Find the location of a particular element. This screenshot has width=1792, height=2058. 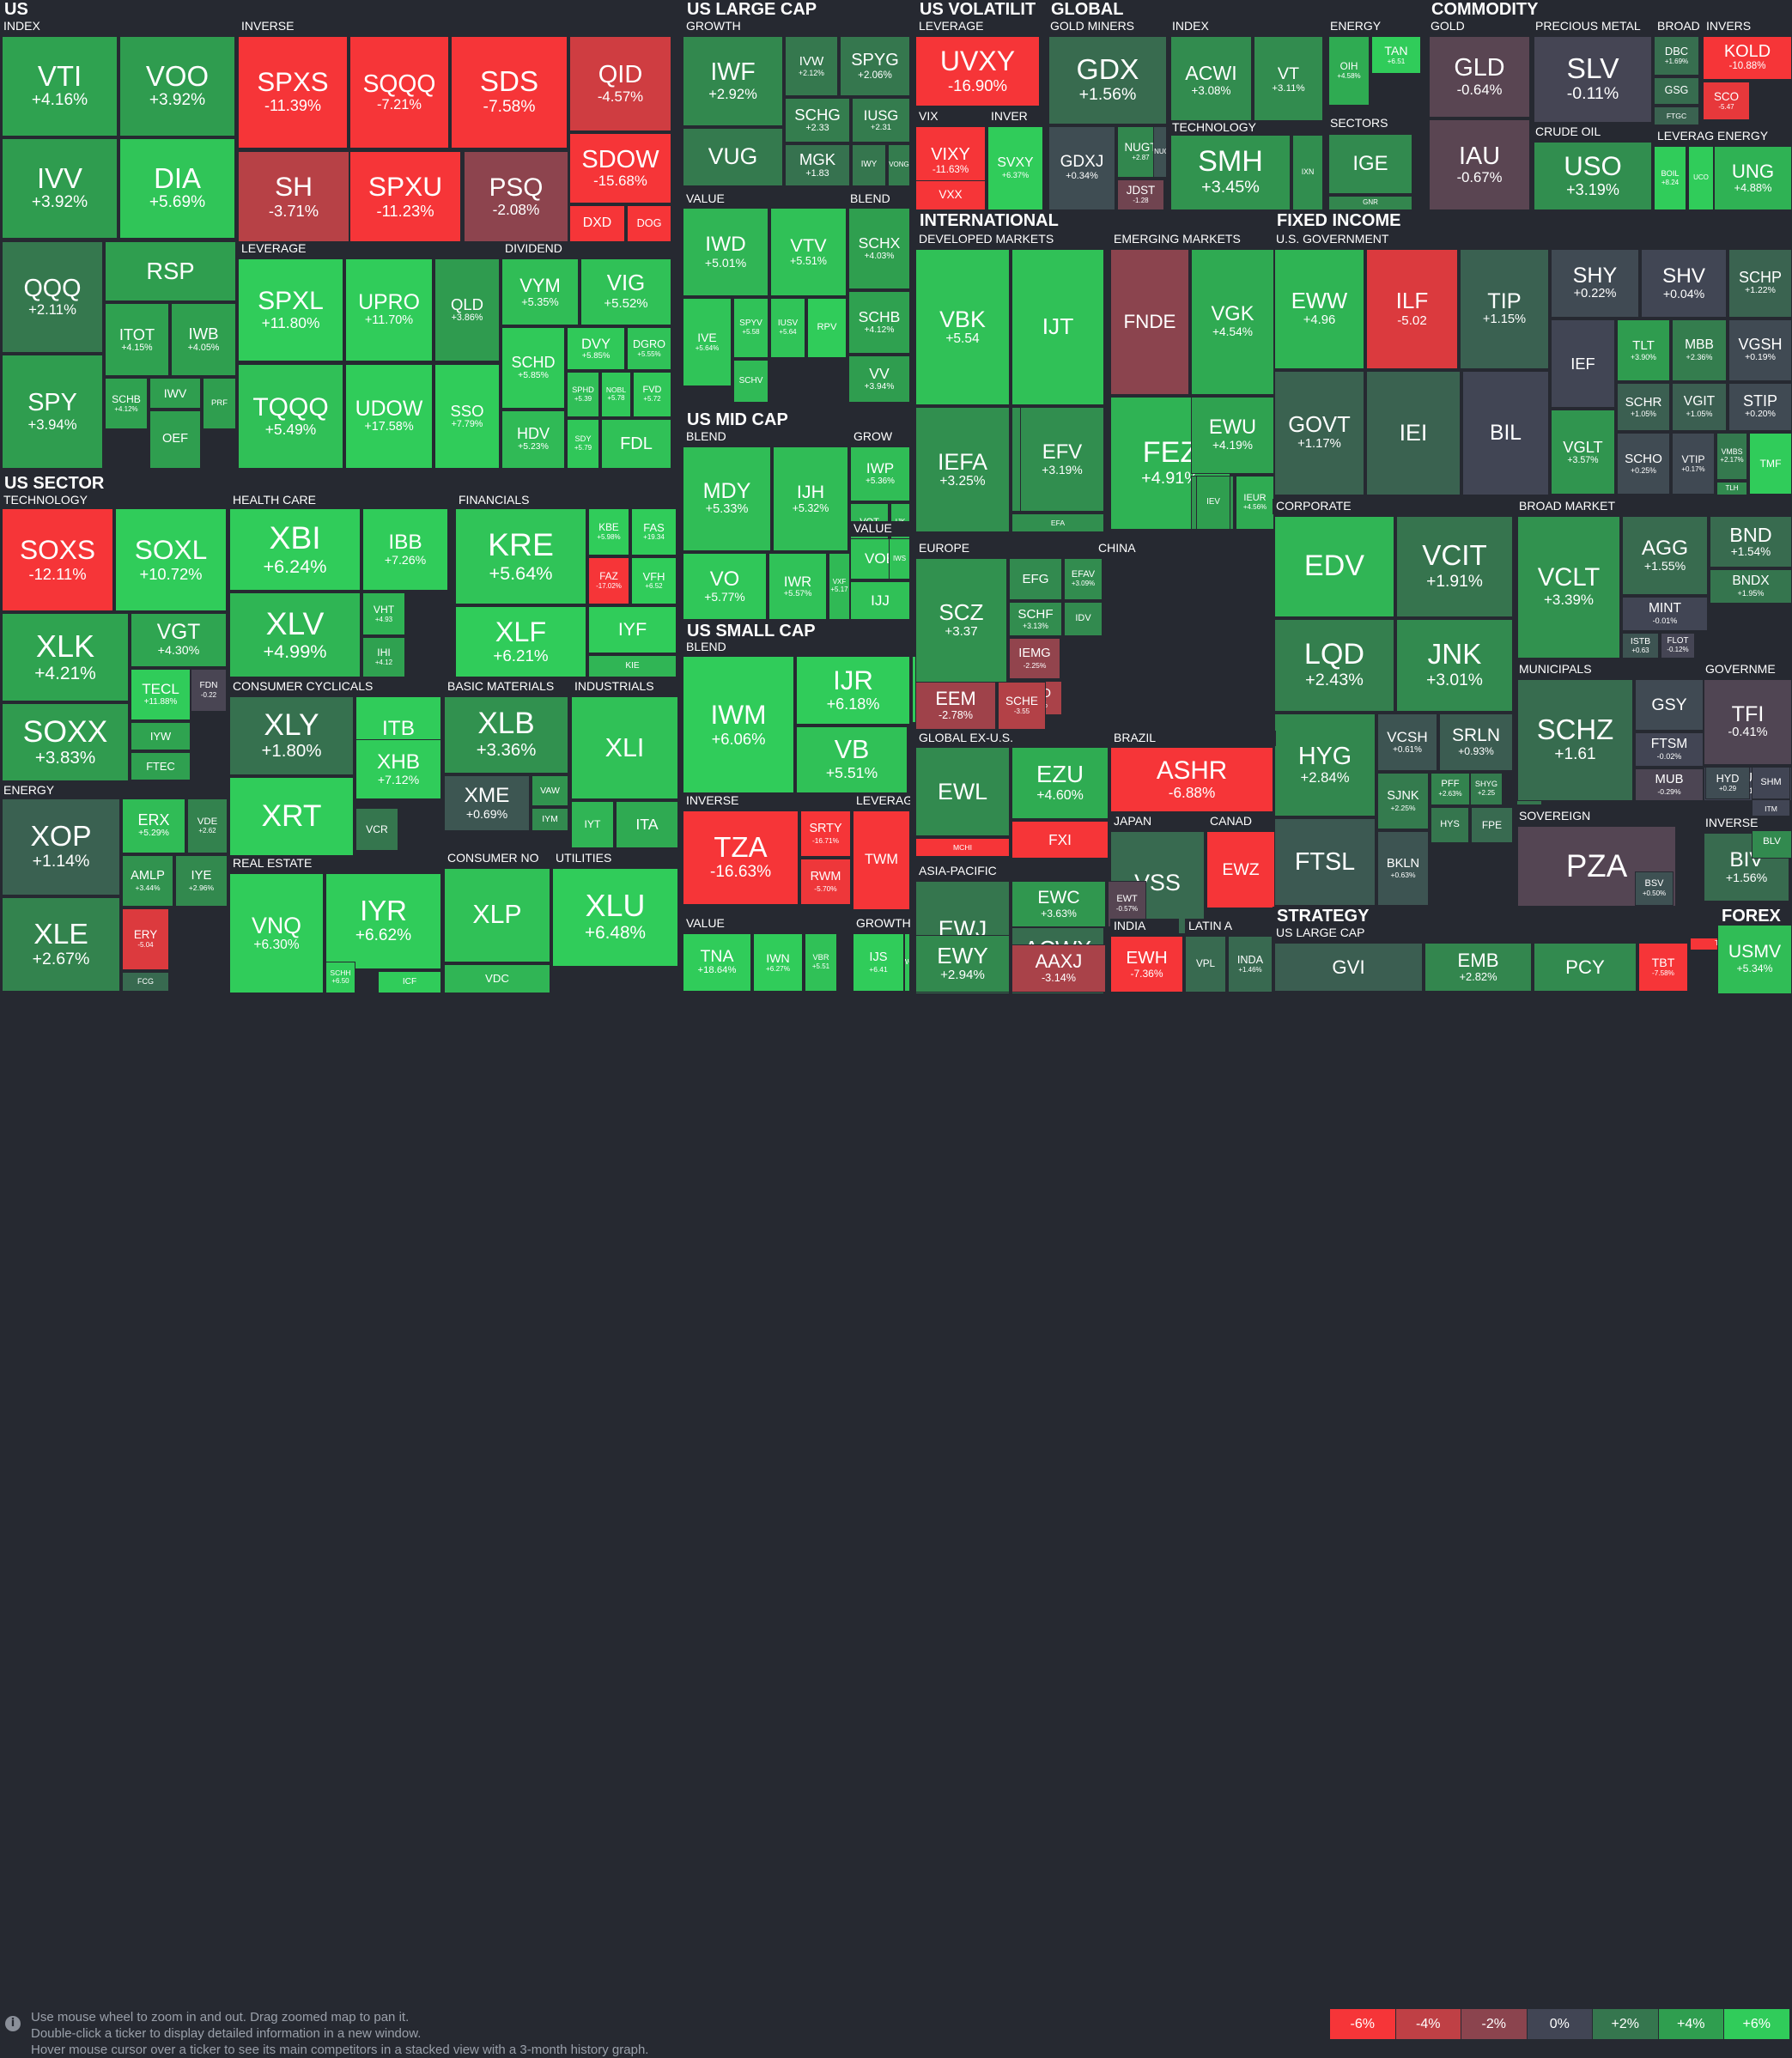

ticker-tile-iyr: IYR +6.62% is located at coordinates (383, 921).